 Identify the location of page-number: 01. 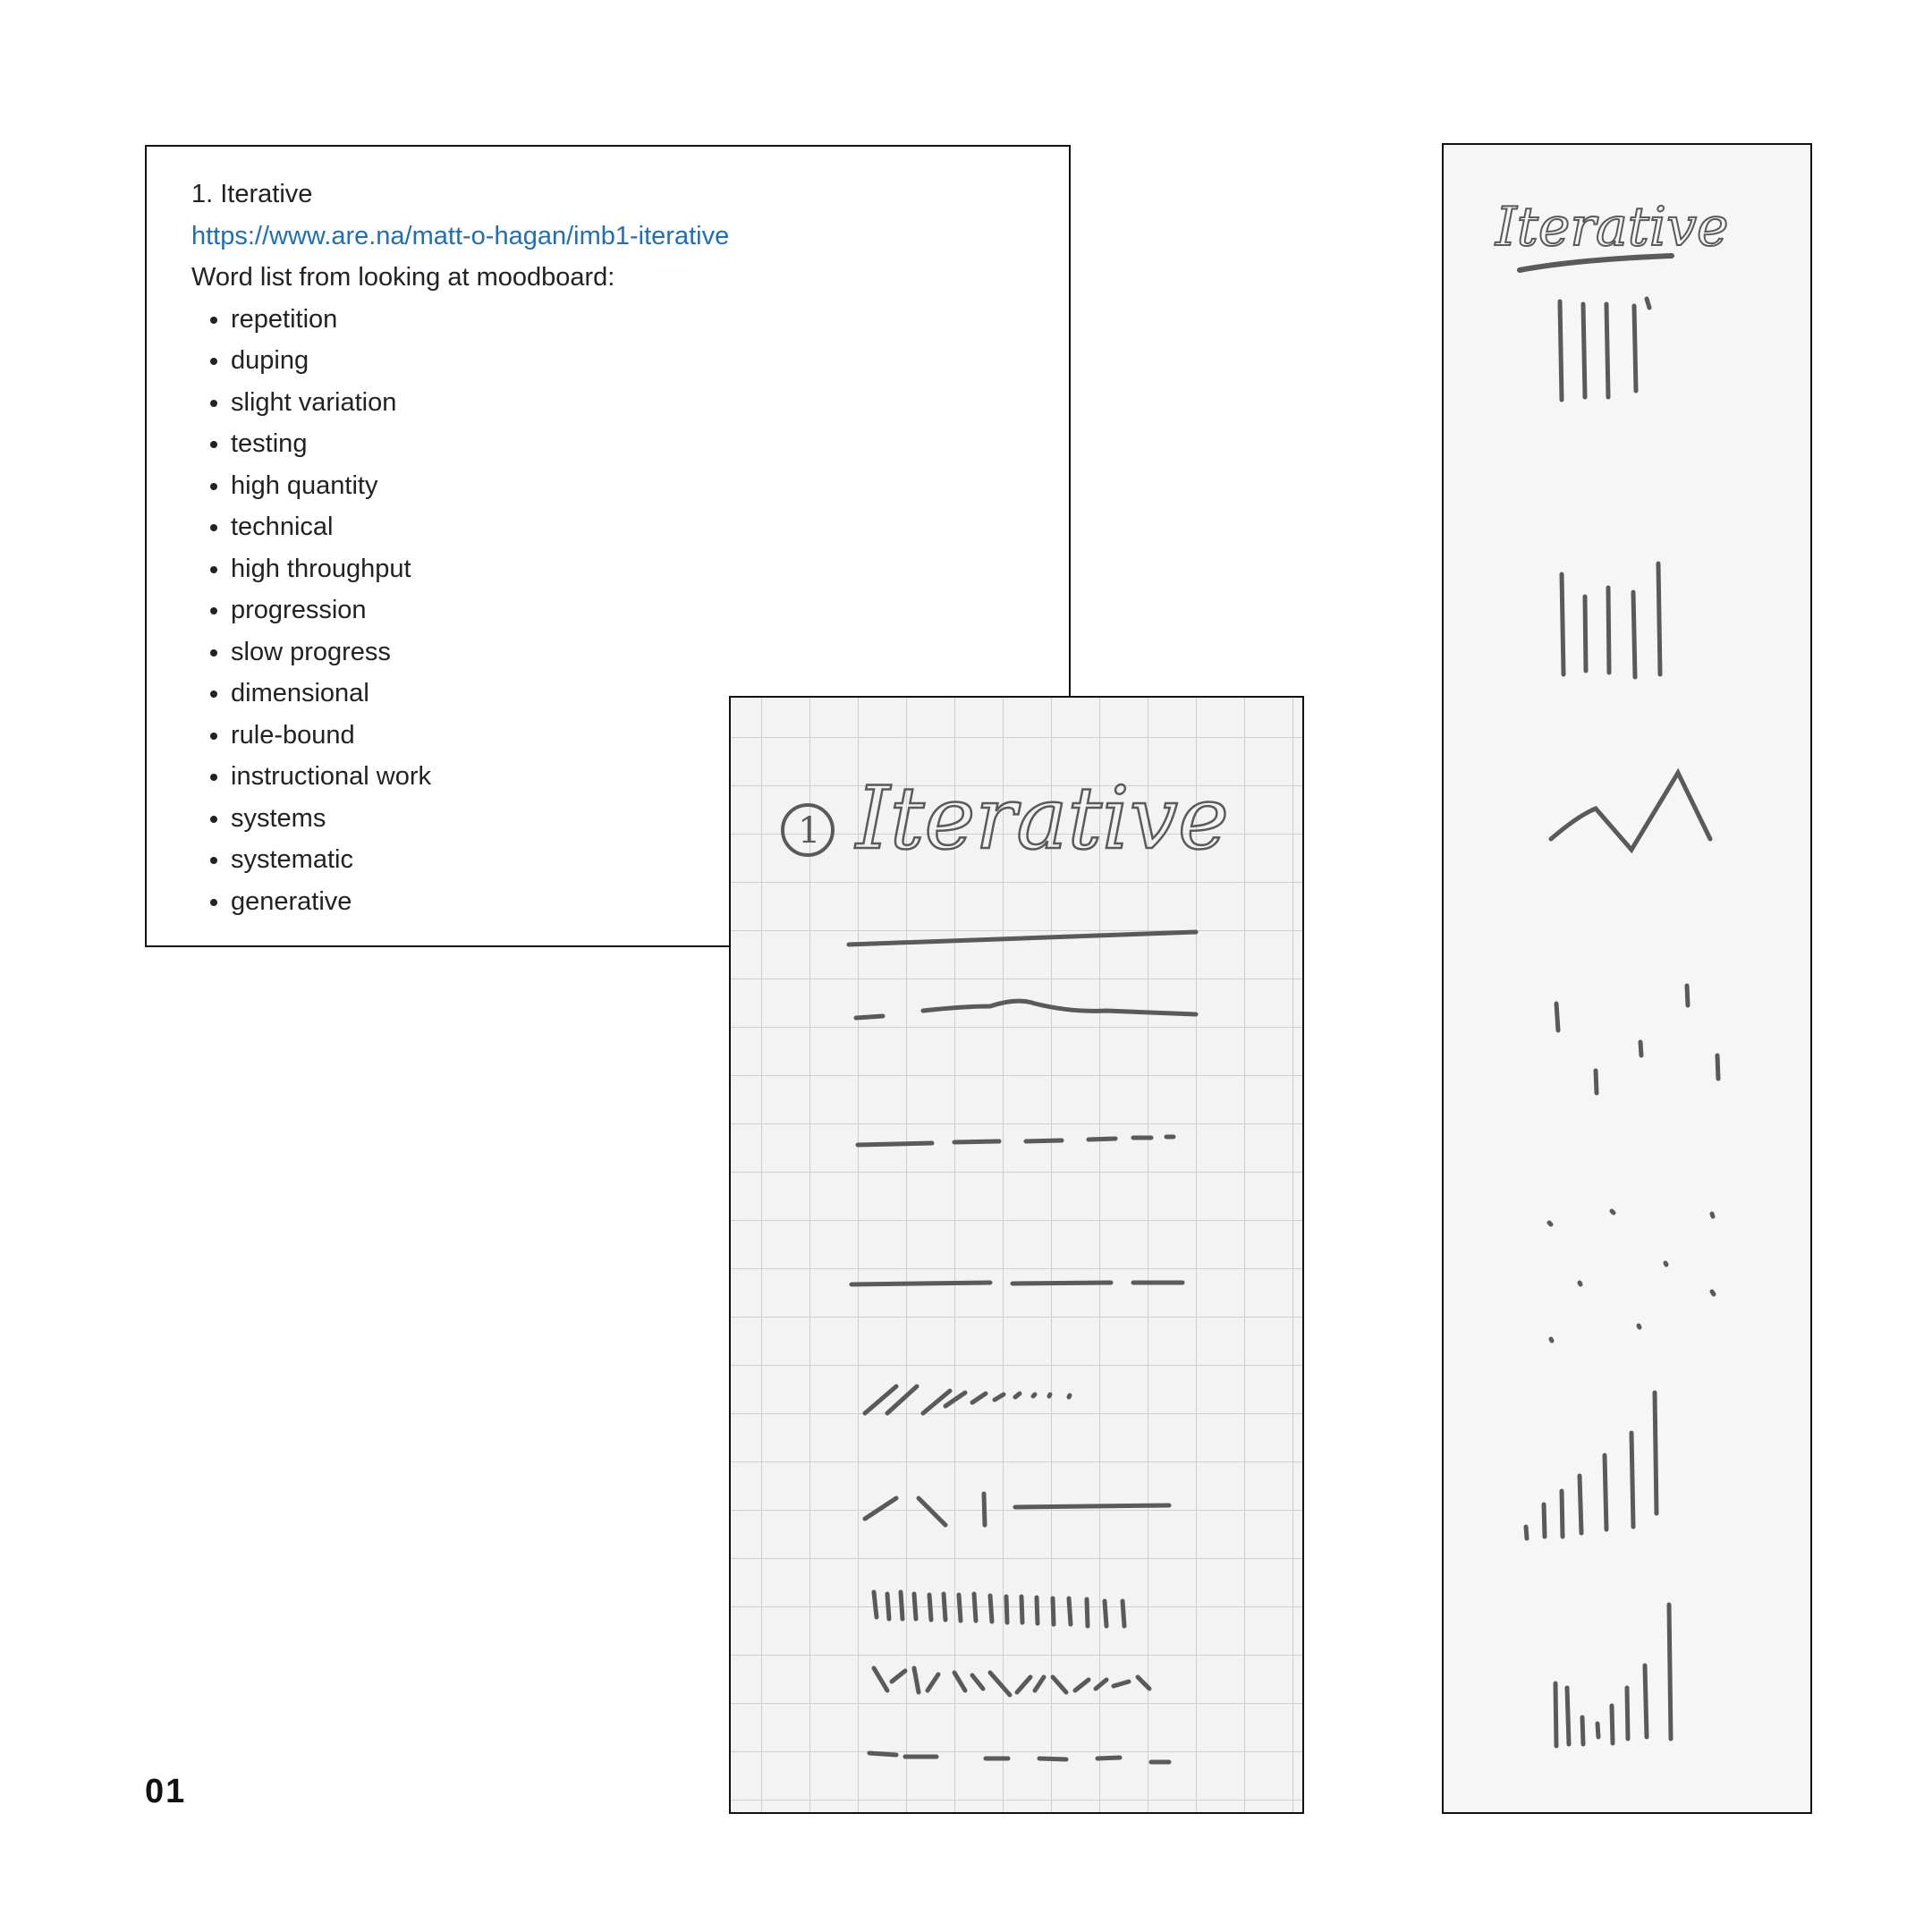
(166, 1791).